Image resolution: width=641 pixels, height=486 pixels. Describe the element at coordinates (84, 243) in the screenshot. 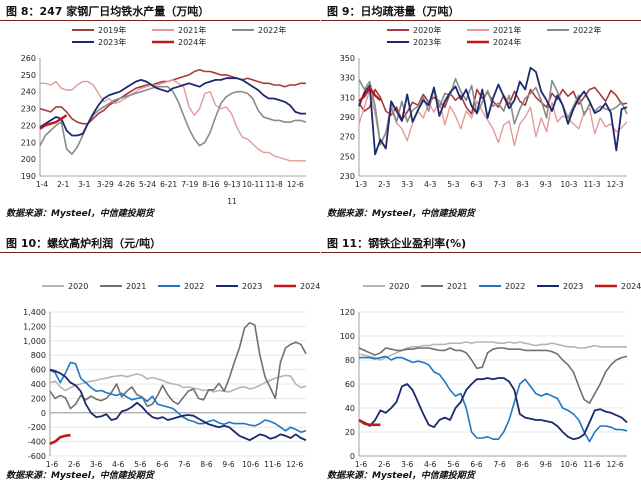

I see `chart-title: 图 10：螺纹高炉利润（元/吨）` at that location.